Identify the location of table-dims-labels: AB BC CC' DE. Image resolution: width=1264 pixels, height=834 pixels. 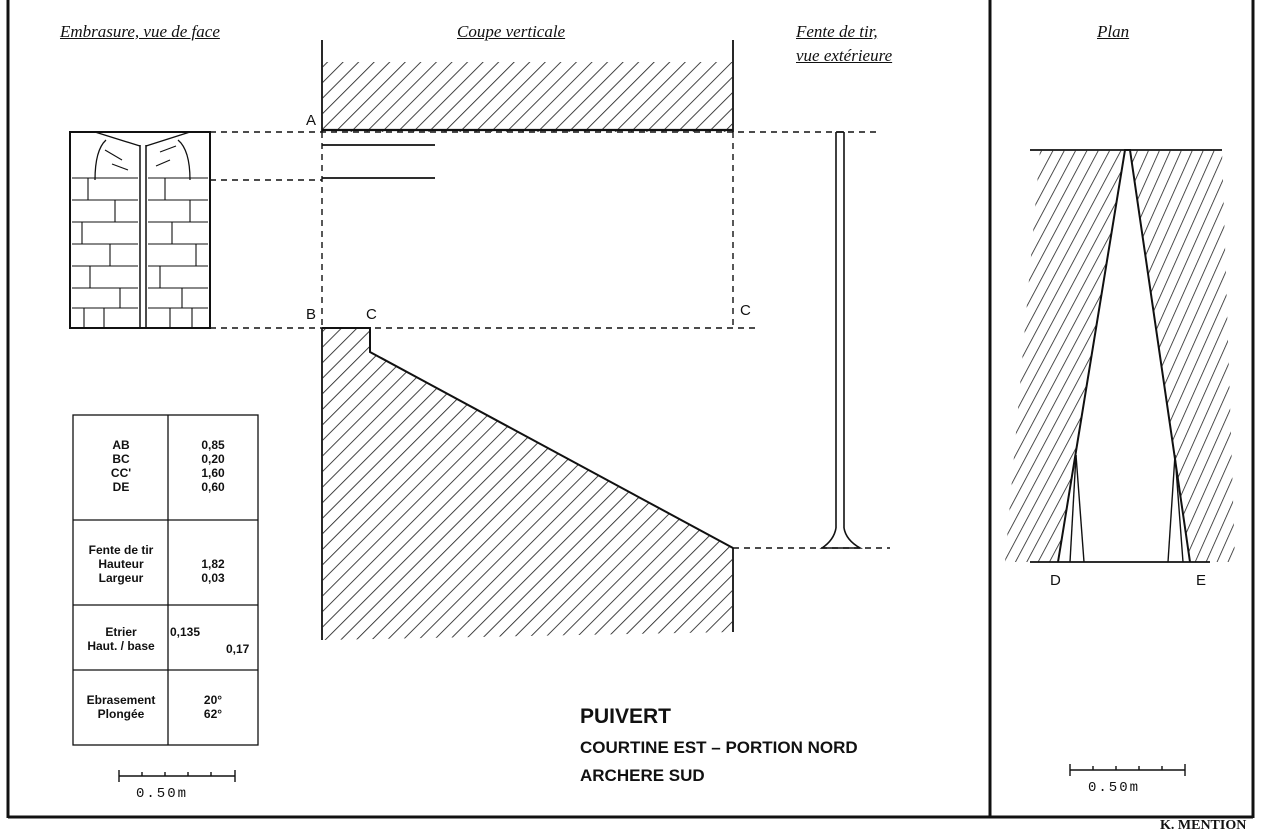
(121, 466).